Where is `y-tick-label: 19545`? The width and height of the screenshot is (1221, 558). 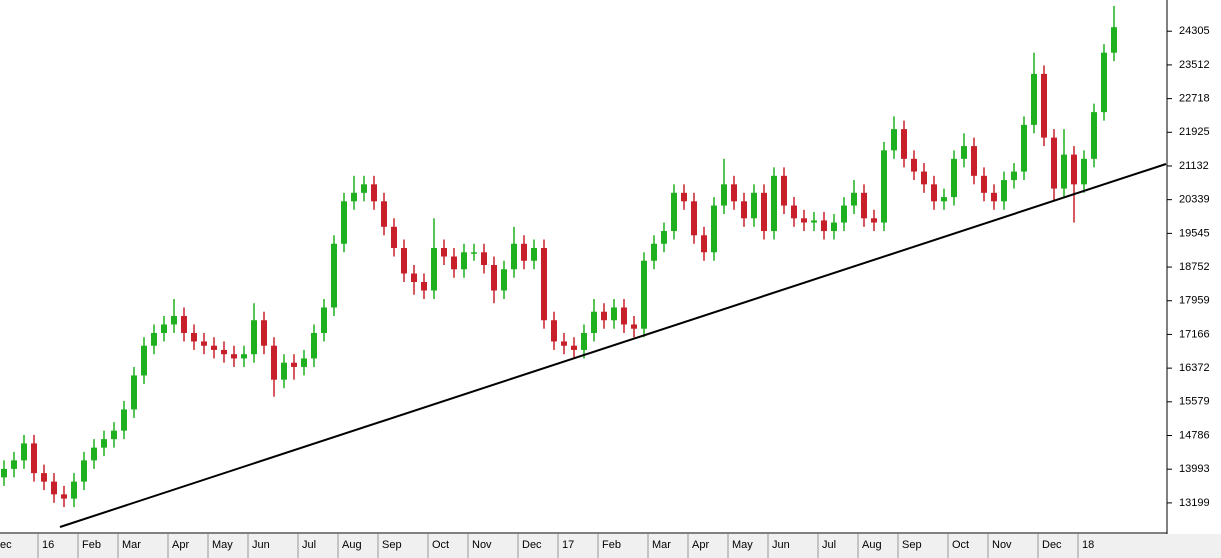 y-tick-label: 19545 is located at coordinates (1194, 233).